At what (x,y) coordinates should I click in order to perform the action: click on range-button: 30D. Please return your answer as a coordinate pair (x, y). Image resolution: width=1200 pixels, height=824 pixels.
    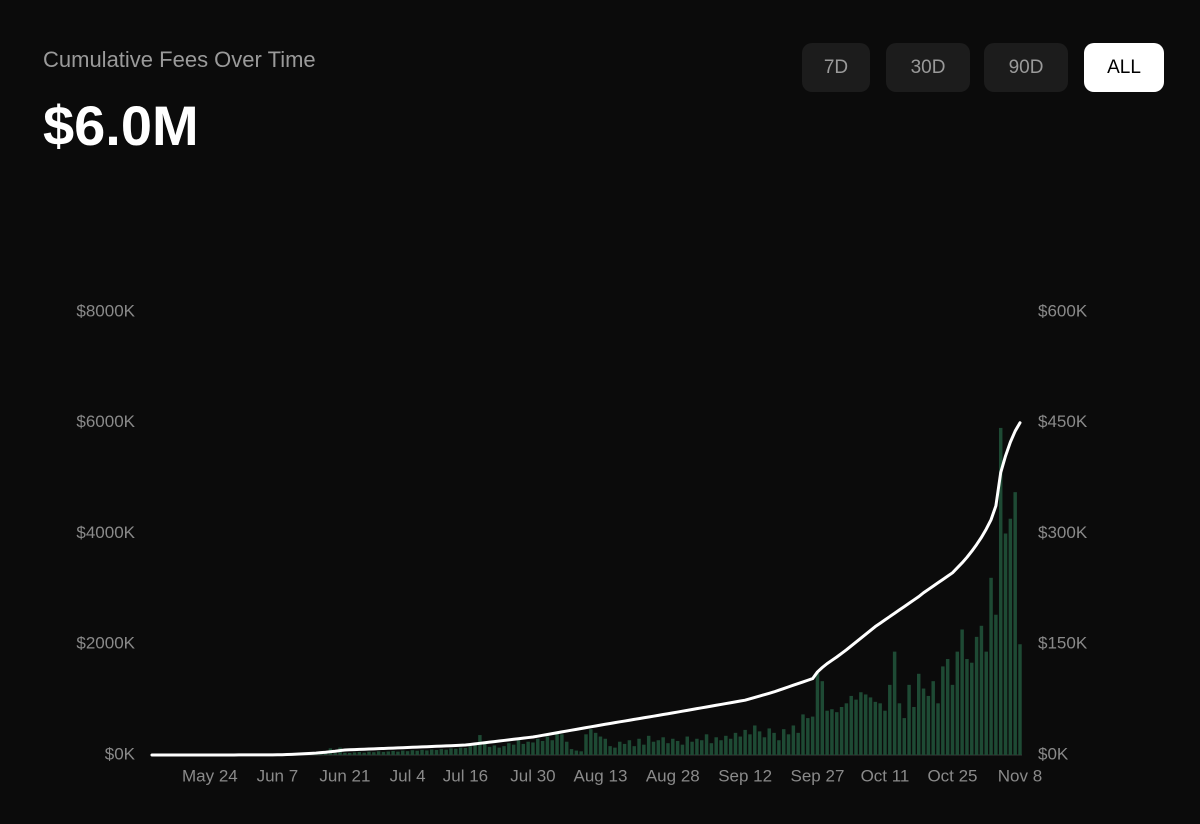
    Looking at the image, I should click on (928, 67).